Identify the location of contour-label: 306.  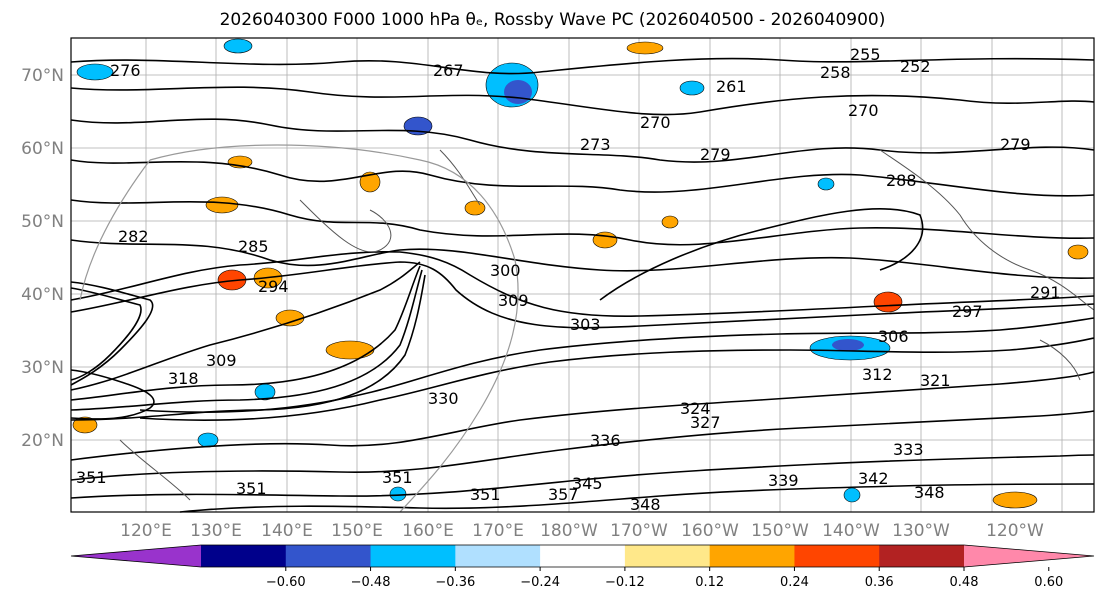
(893, 336).